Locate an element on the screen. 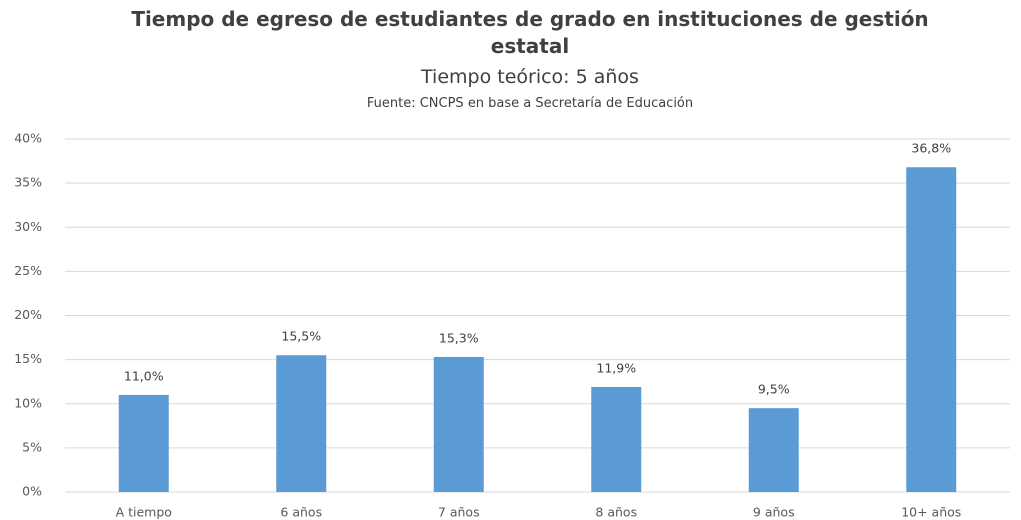 Image resolution: width=1021 pixels, height=520 pixels. data-label: 15,5% is located at coordinates (301, 336).